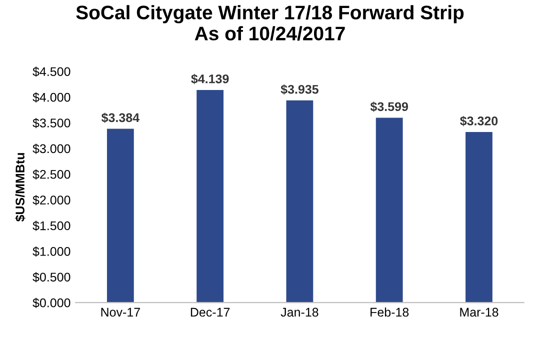 This screenshot has width=540, height=340. Describe the element at coordinates (210, 79) in the screenshot. I see `data-label: $4.139` at that location.